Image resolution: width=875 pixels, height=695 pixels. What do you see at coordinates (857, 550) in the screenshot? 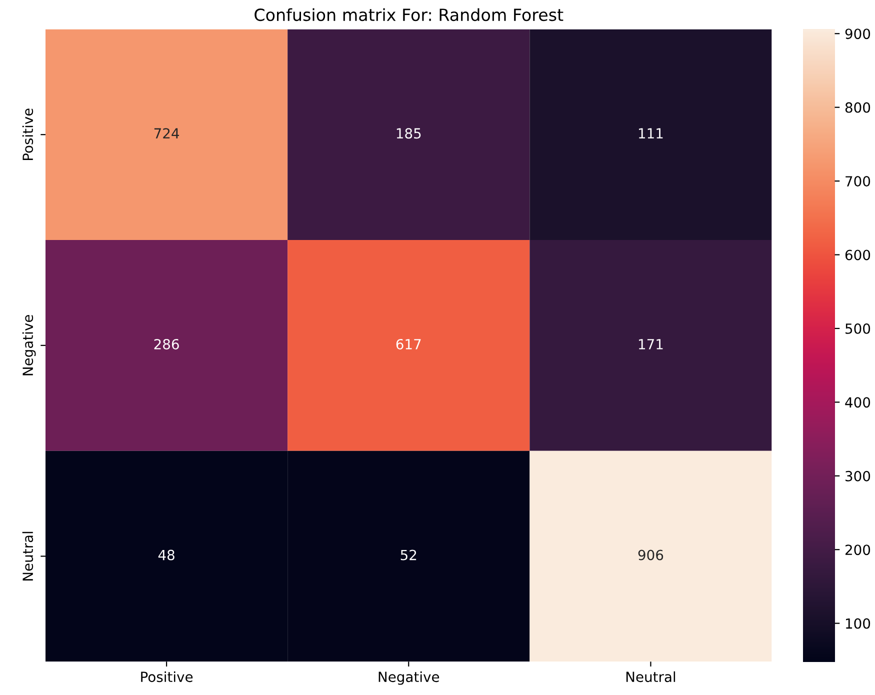
I see `color-bar-label: 200` at bounding box center [857, 550].